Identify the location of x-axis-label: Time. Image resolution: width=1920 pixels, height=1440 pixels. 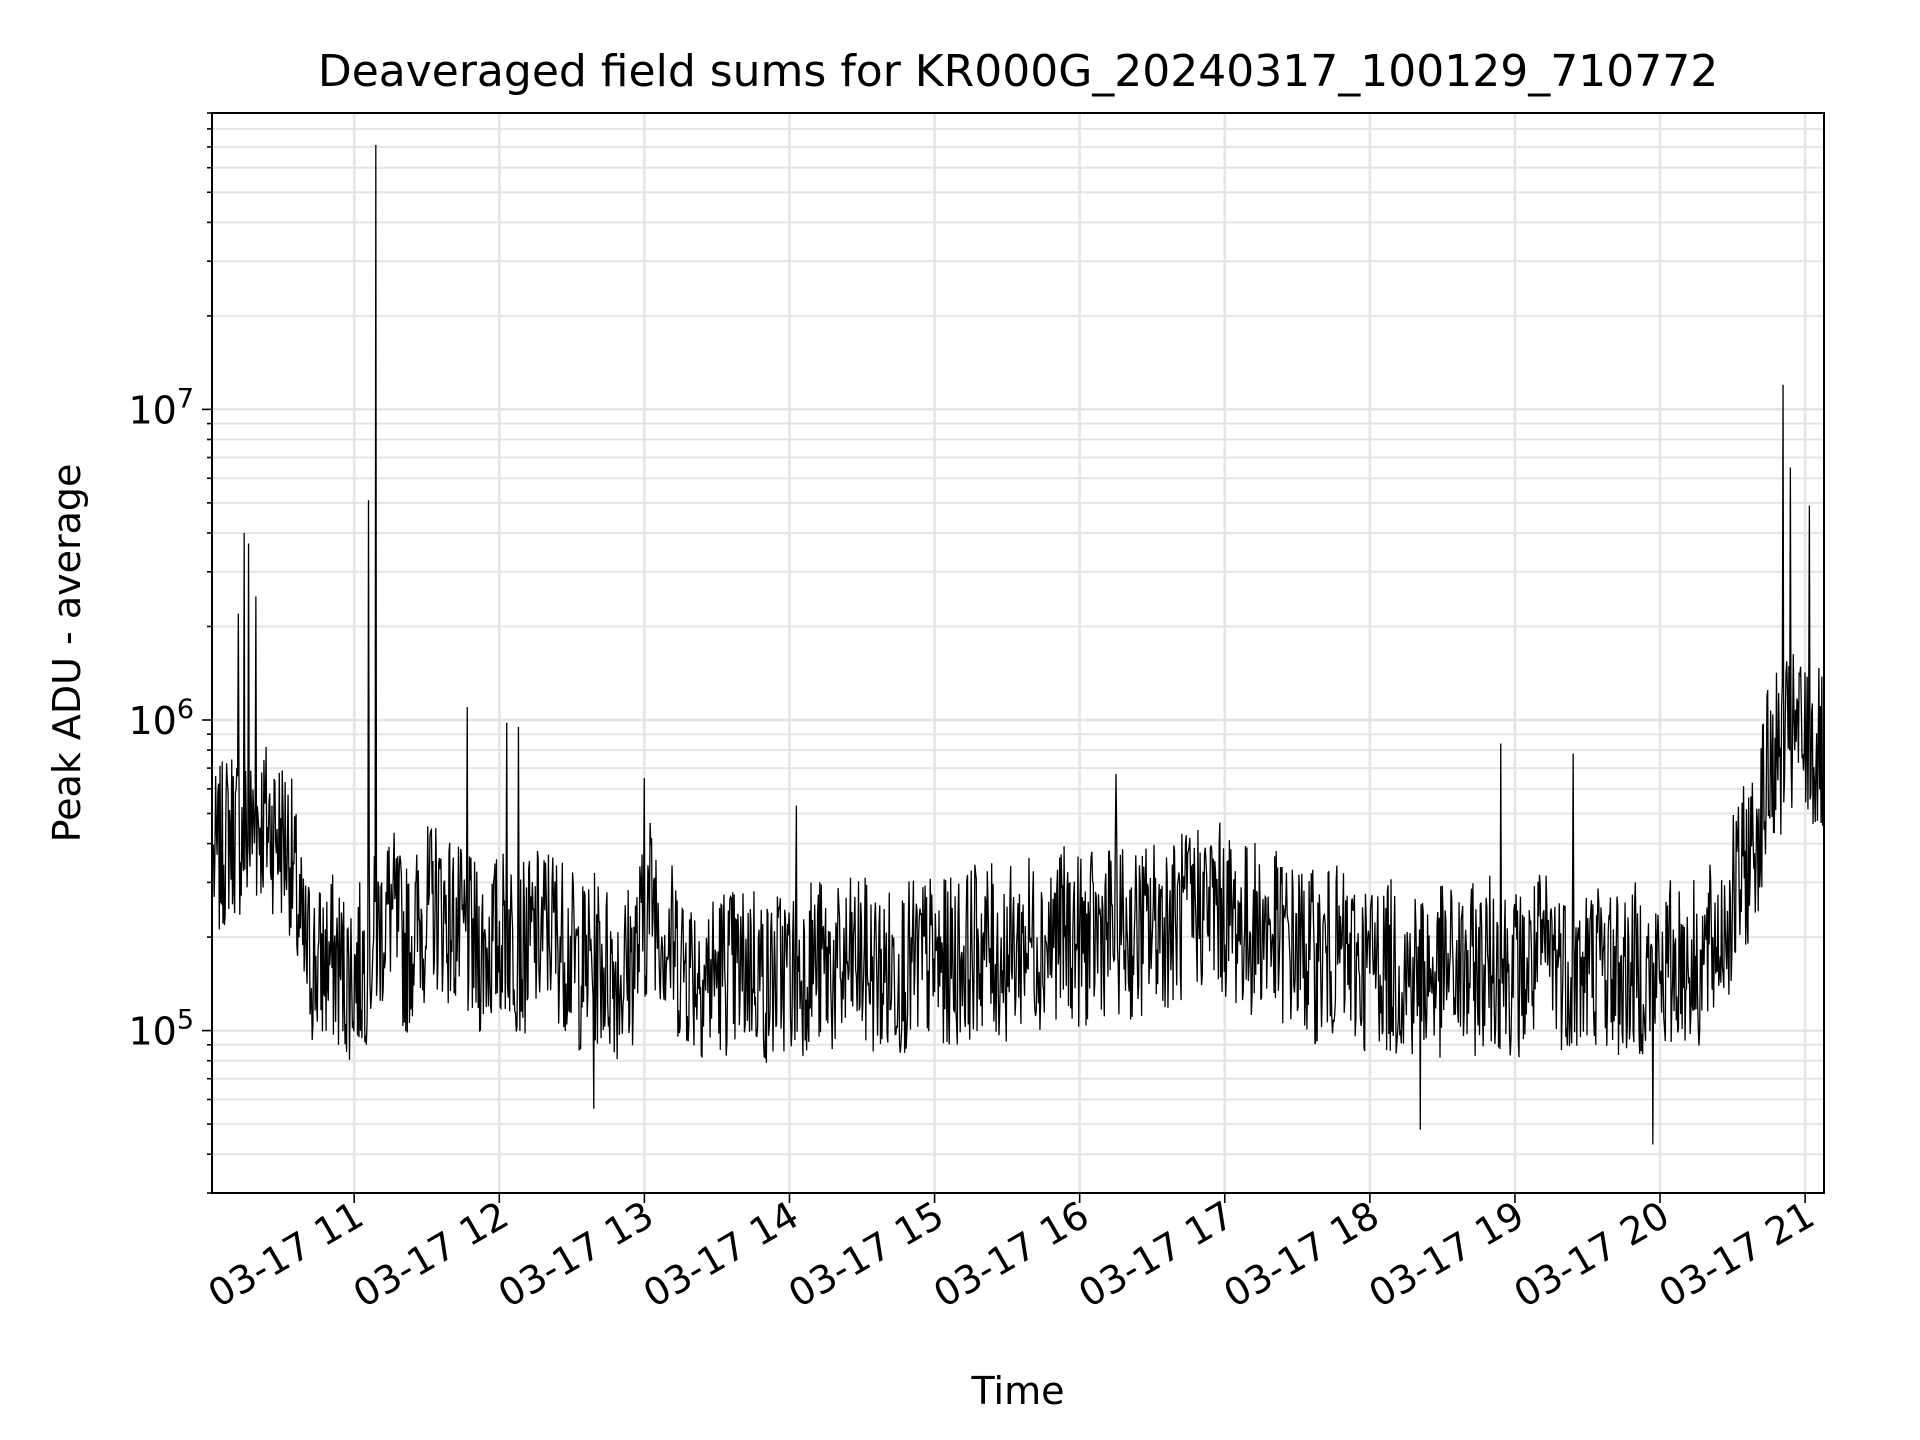
(1018, 1391).